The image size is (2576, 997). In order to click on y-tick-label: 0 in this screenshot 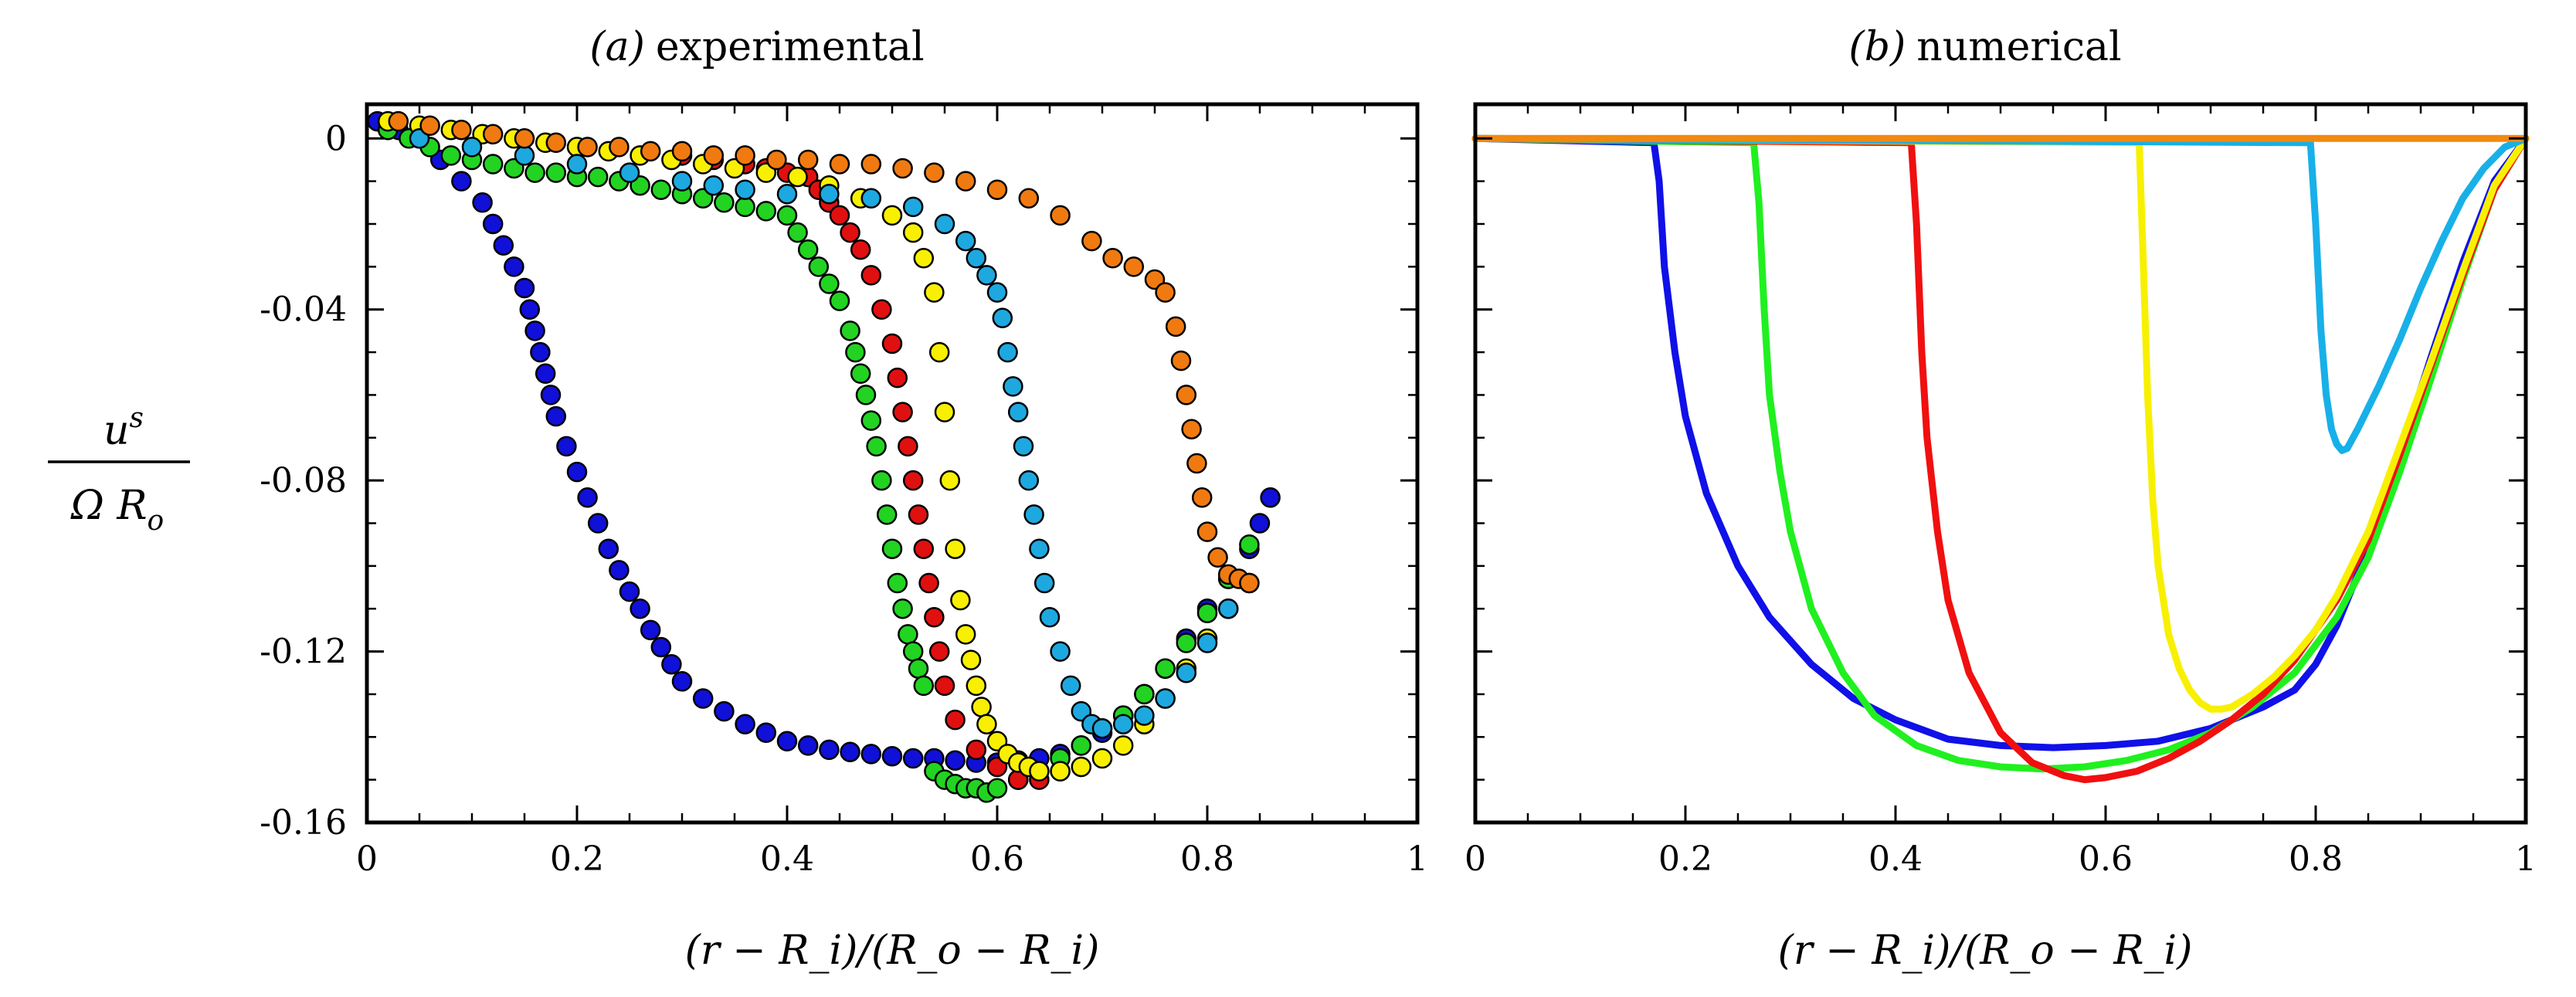, I will do `click(336, 138)`.